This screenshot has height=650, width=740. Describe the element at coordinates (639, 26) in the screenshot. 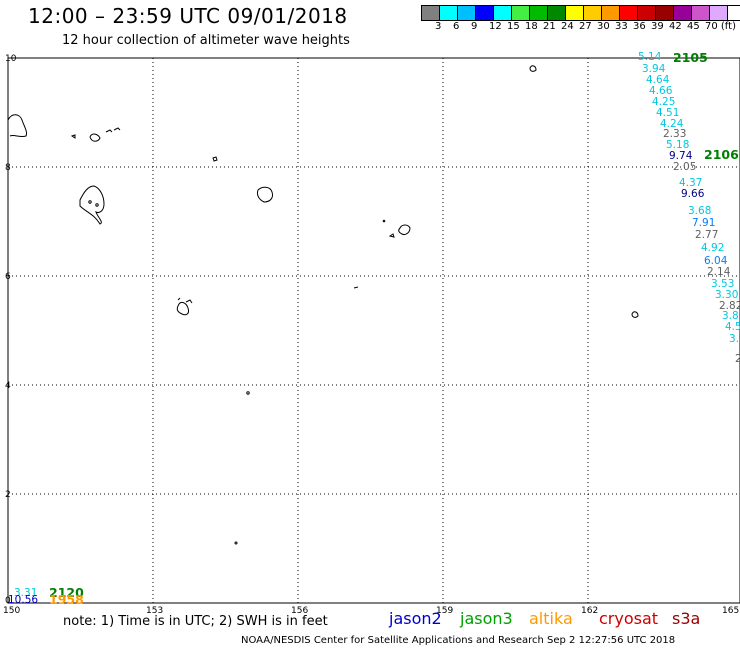

I see `color-scale-label: 36` at that location.